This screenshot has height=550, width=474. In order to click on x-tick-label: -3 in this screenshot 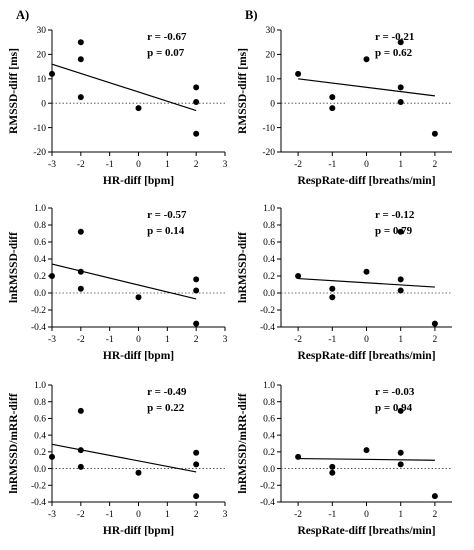, I will do `click(52, 515)`.